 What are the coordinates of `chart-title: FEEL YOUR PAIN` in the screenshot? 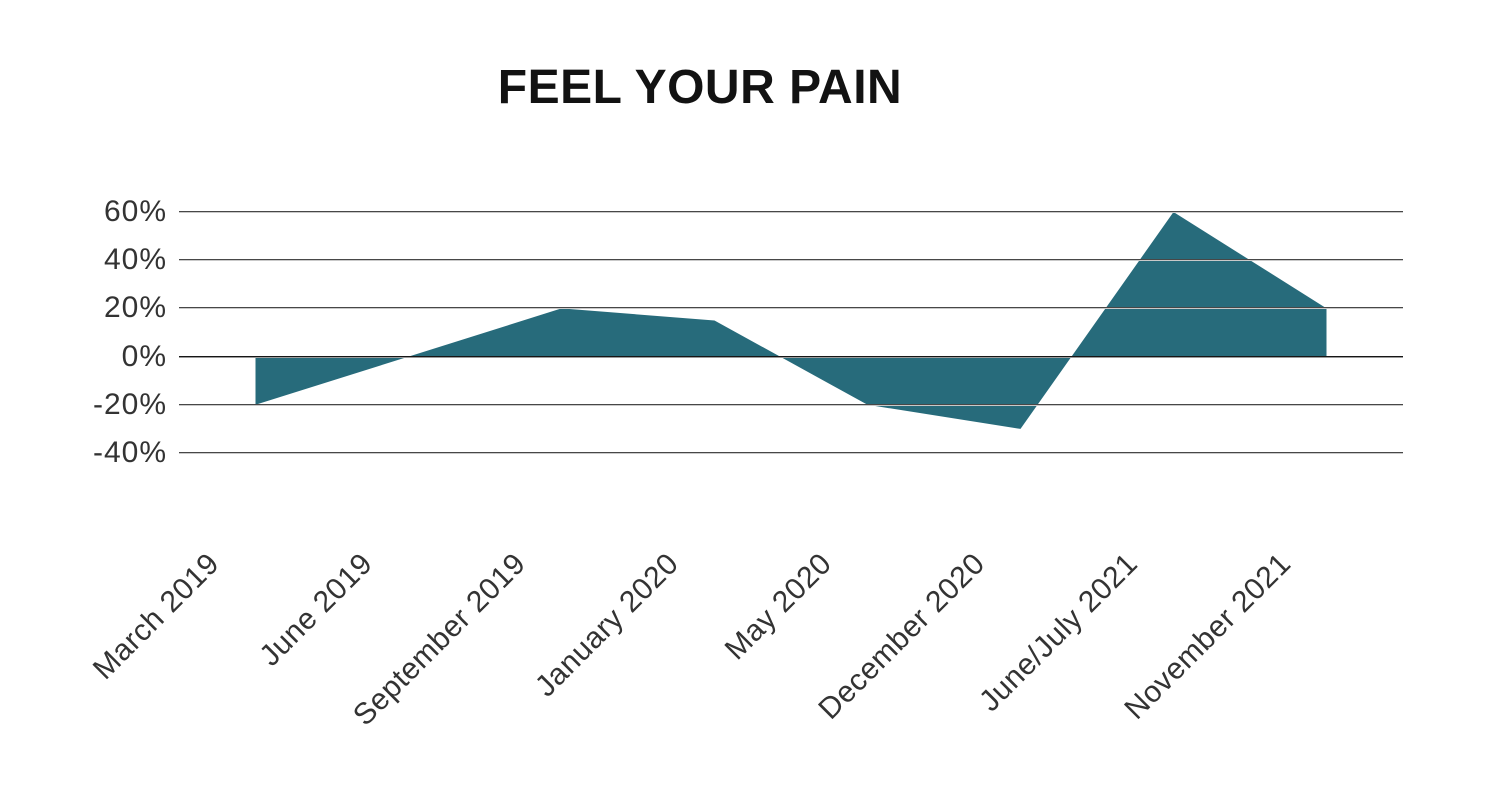 It's located at (700, 87).